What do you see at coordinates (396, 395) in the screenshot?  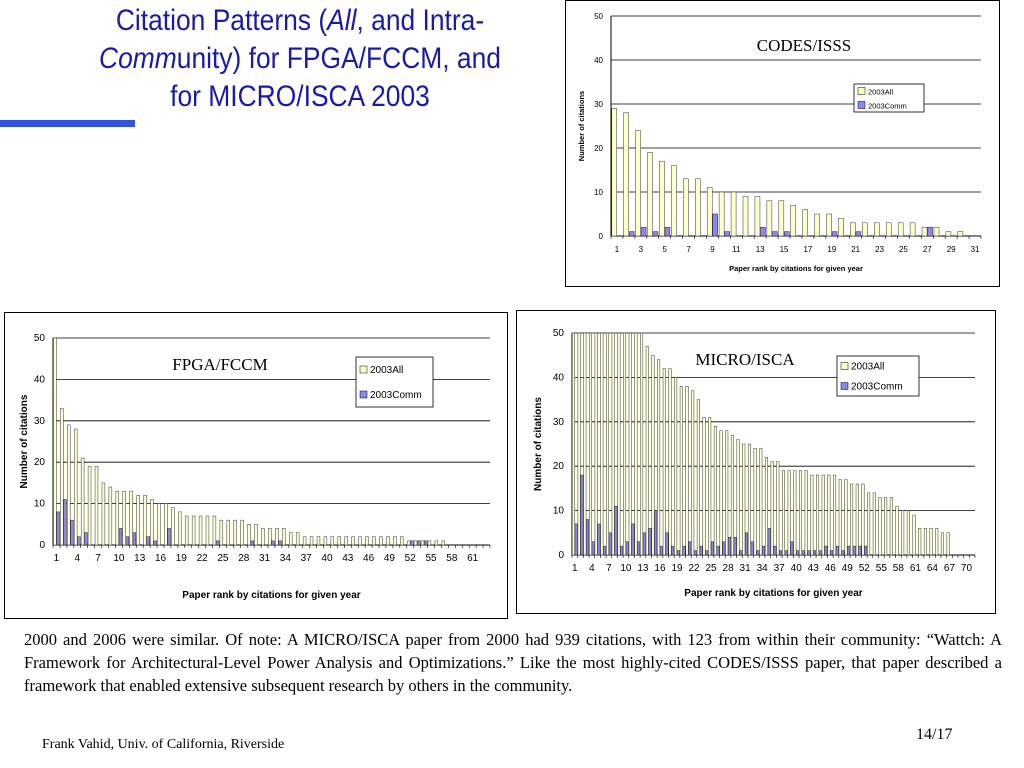 I see `legend-entry: 2003Comm` at bounding box center [396, 395].